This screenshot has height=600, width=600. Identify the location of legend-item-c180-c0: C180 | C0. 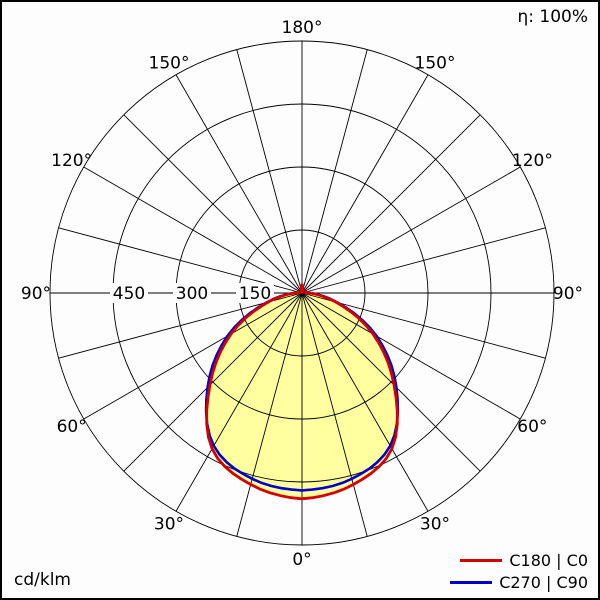
(519, 560).